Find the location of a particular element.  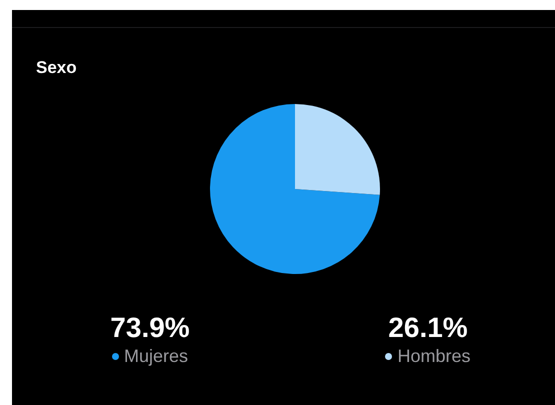

data-label: 73.9% is located at coordinates (150, 328).